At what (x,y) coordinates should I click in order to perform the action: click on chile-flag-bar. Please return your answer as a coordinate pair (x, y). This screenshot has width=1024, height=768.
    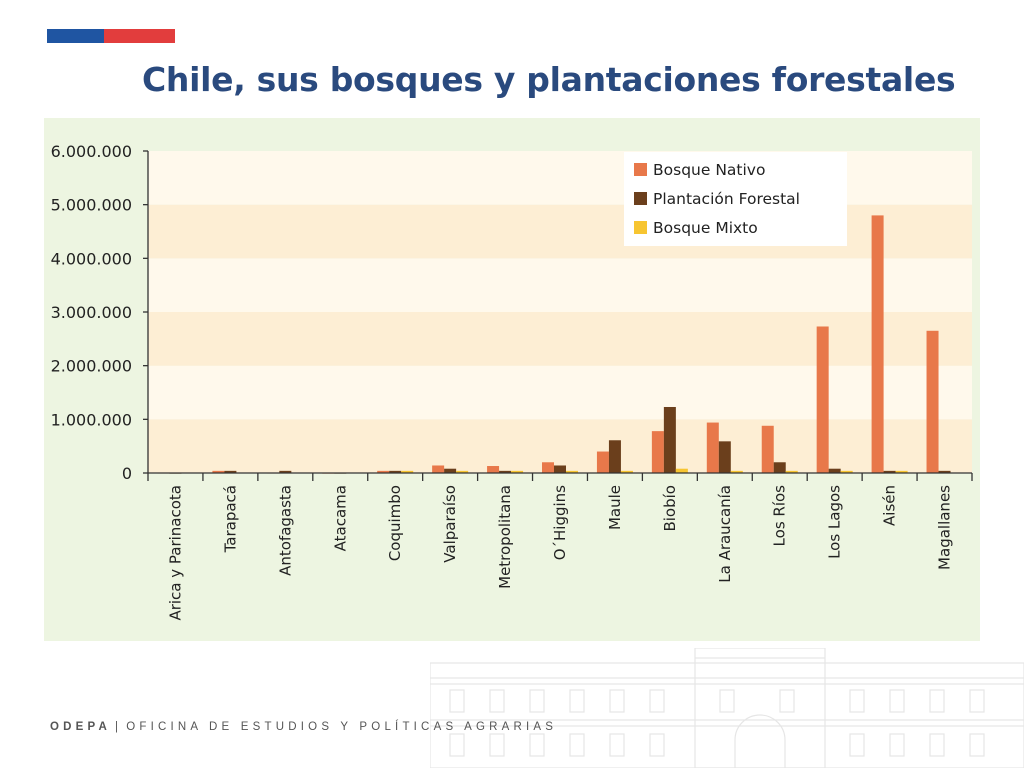
    Looking at the image, I should click on (111, 36).